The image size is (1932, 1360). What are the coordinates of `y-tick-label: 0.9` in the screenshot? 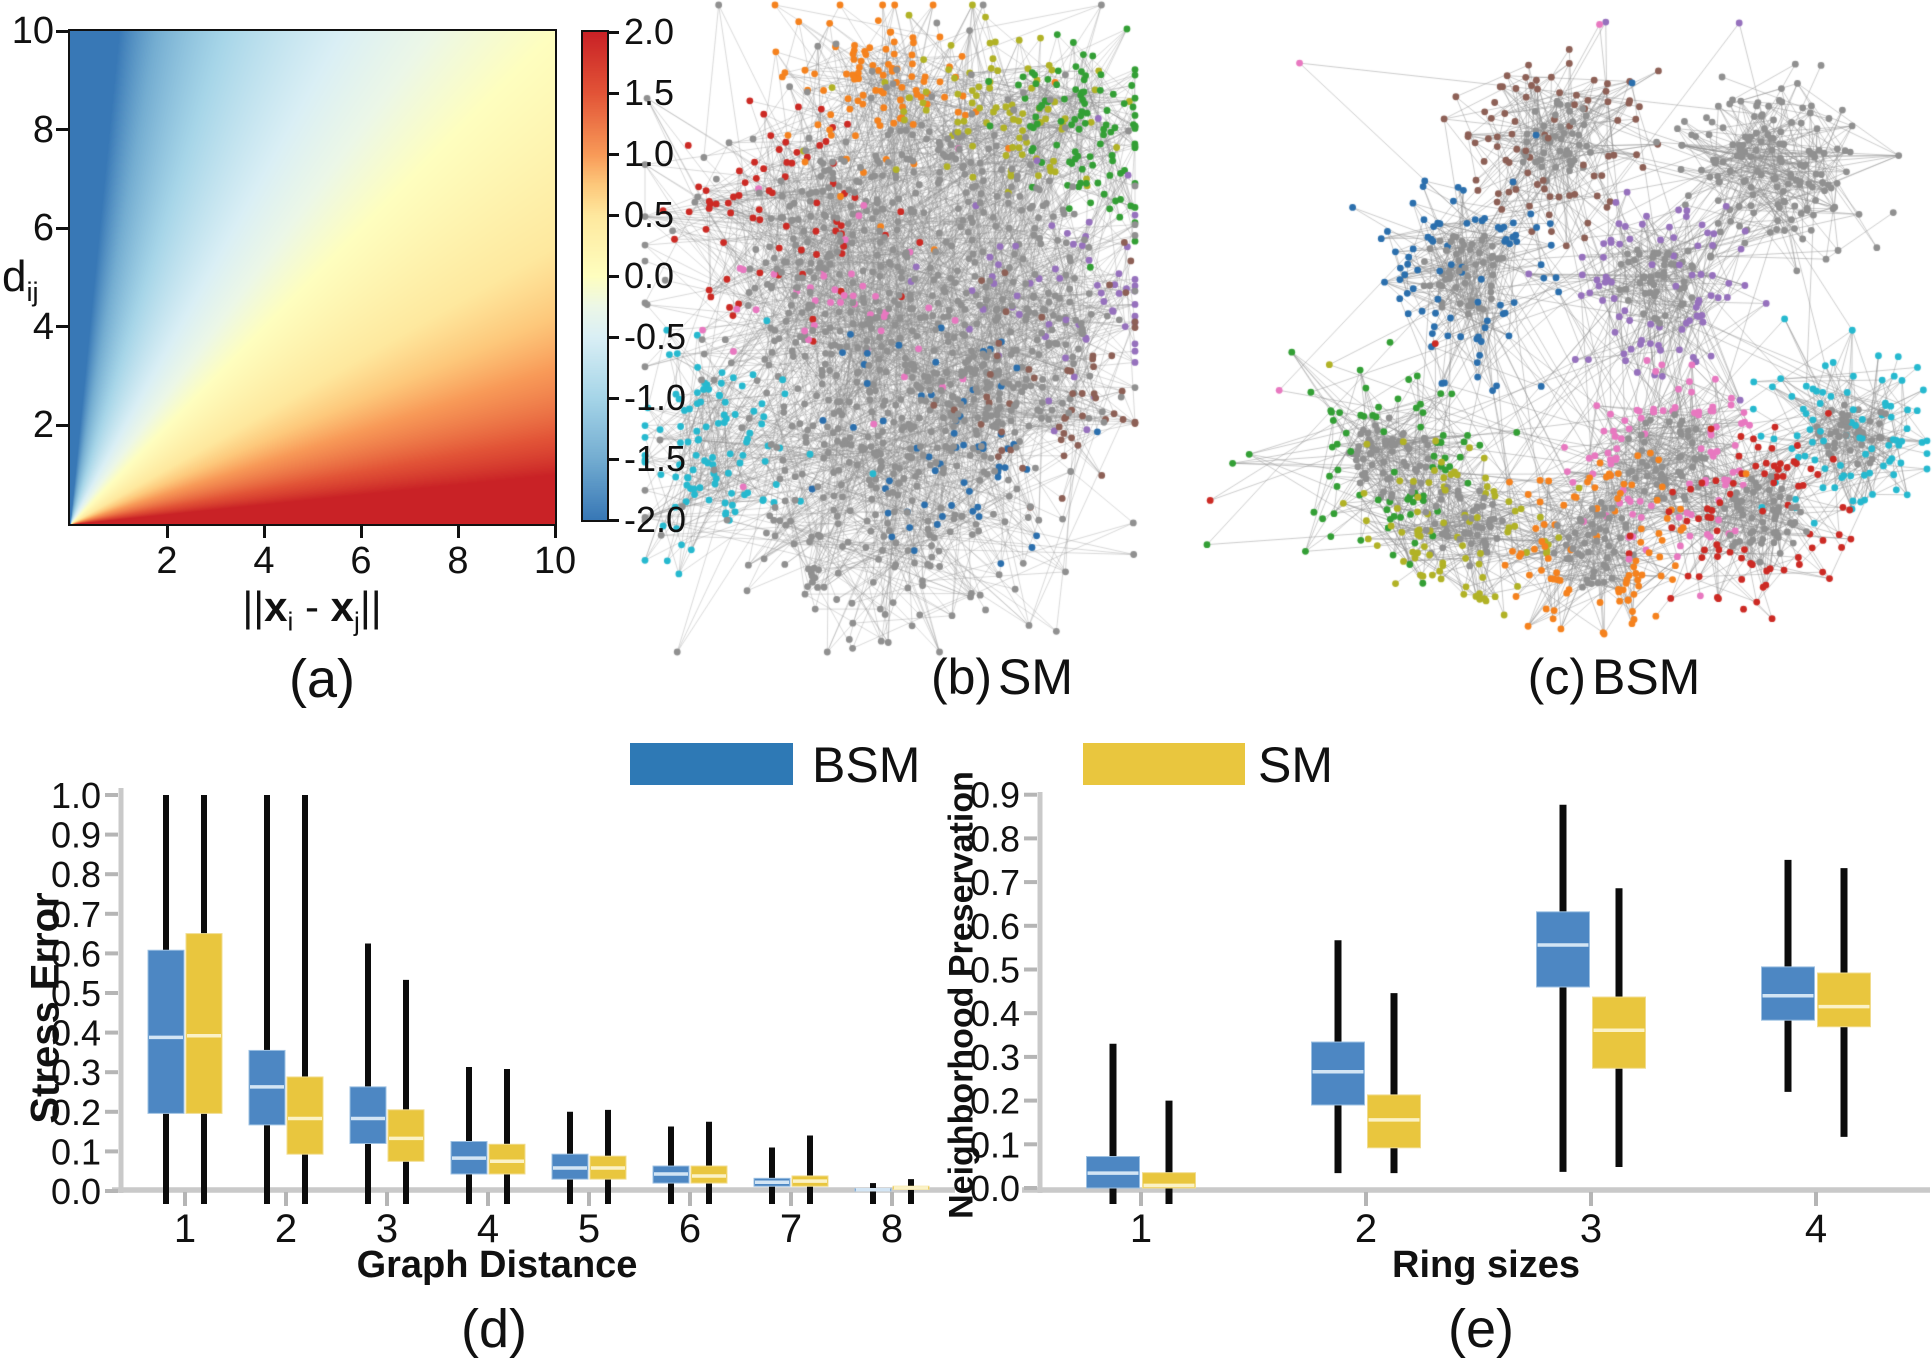 It's located at (76, 835).